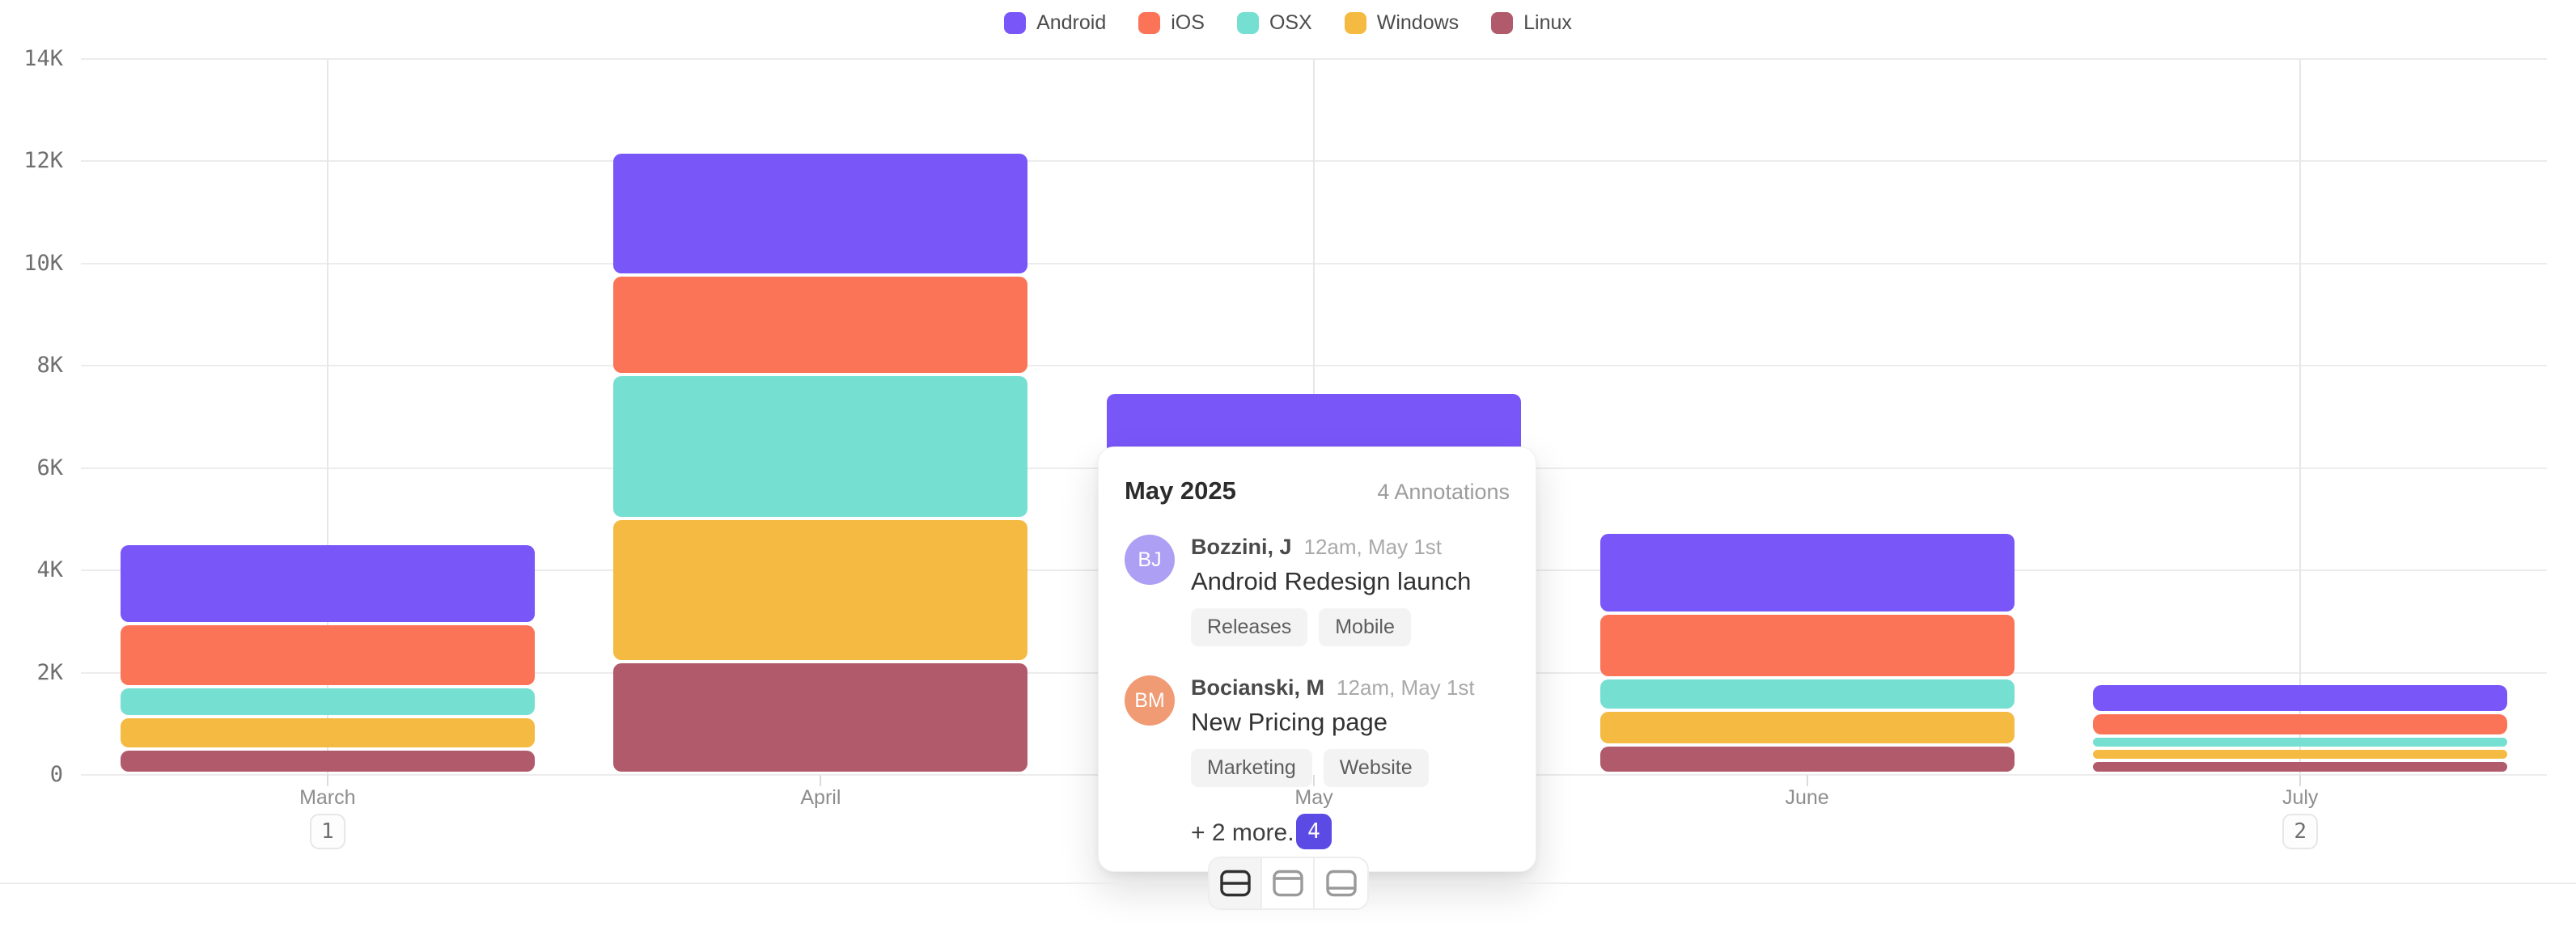 Image resolution: width=2576 pixels, height=948 pixels. What do you see at coordinates (1331, 581) in the screenshot?
I see `annotation-title: Android Redesign launch` at bounding box center [1331, 581].